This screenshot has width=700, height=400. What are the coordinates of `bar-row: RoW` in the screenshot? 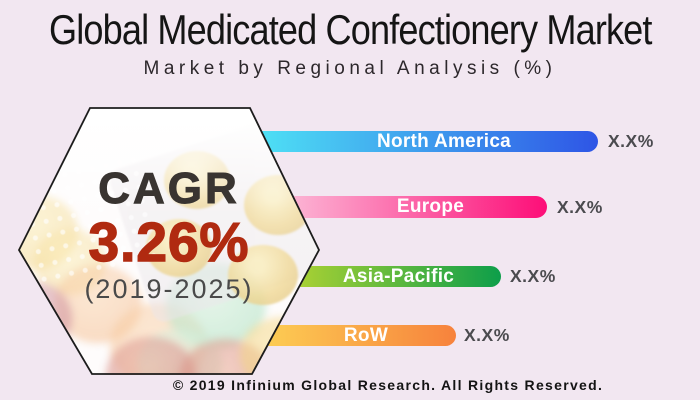 It's located at (353, 335).